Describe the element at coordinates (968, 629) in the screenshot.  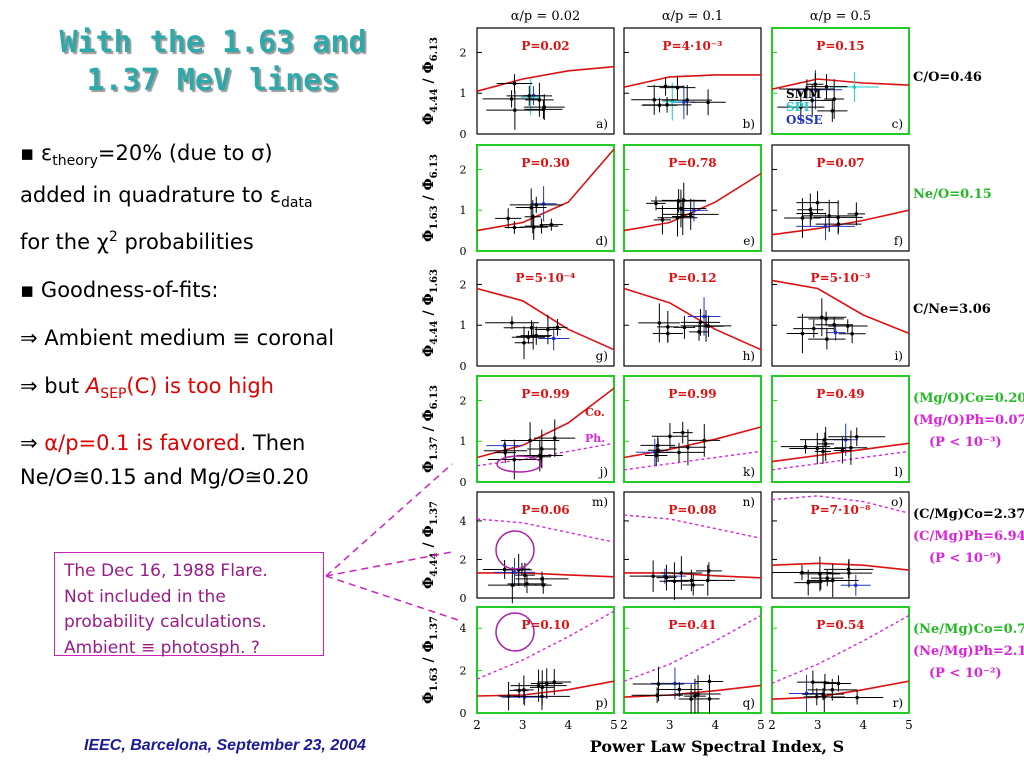
I see `abundance-ratio-label: (Ne/Mg)Co=0.78` at that location.